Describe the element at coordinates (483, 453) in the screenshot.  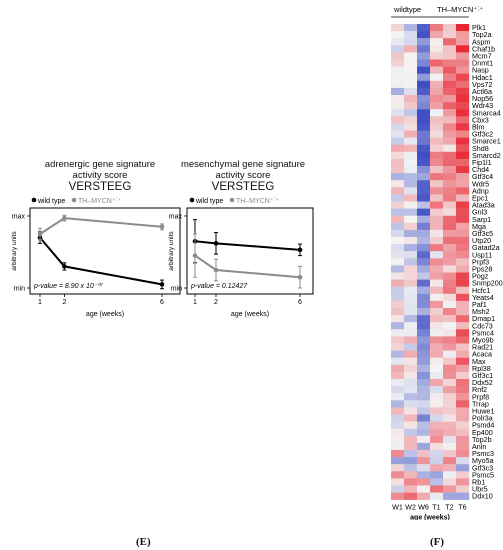
I see `gene-label: Psmc3` at that location.